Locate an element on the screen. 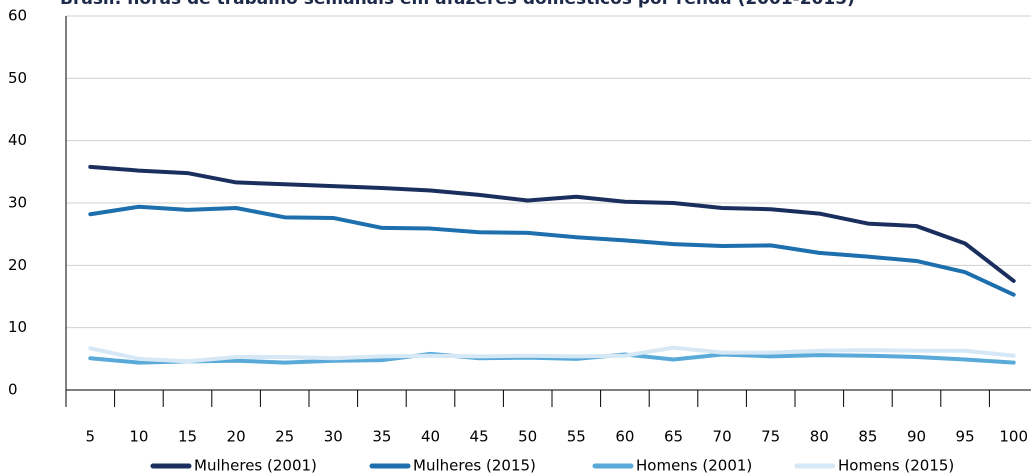 The image size is (1031, 475). x-tick-label: 40 is located at coordinates (430, 437).